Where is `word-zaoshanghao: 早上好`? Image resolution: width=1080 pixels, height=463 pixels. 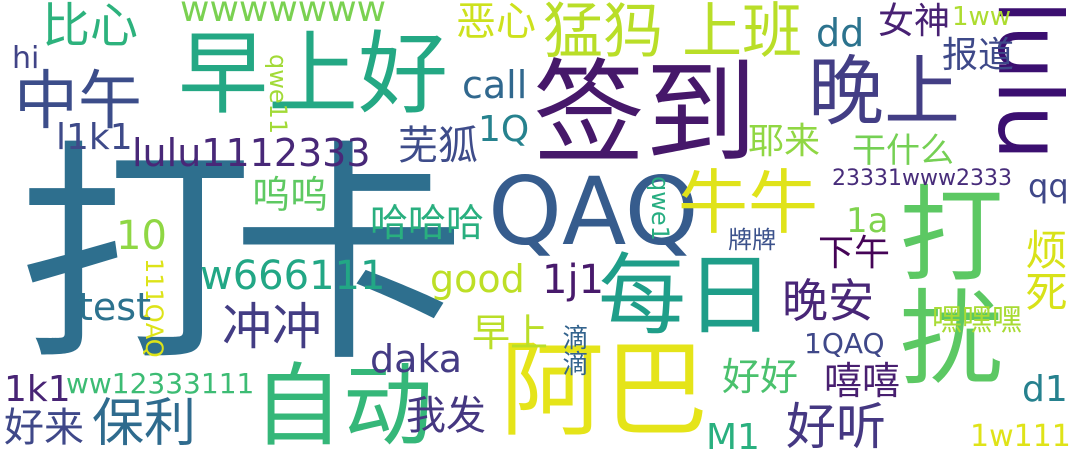 word-zaoshanghao: 早上好 is located at coordinates (313, 74).